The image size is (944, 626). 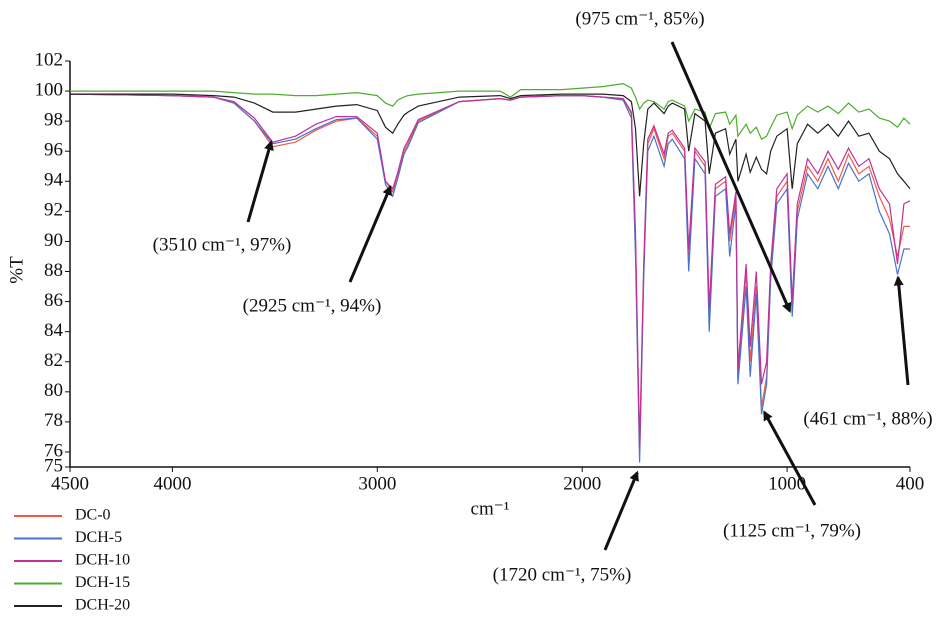 I want to click on y-tick-label: 76, so click(x=53, y=450).